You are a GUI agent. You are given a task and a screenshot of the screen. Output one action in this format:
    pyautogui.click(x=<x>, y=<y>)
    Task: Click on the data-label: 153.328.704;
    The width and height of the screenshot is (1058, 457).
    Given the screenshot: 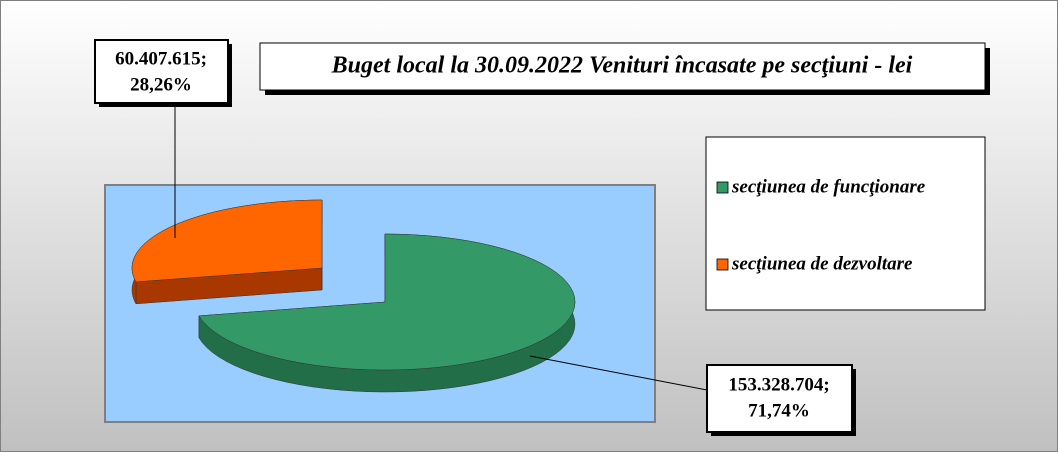 What is the action you would take?
    pyautogui.click(x=778, y=384)
    